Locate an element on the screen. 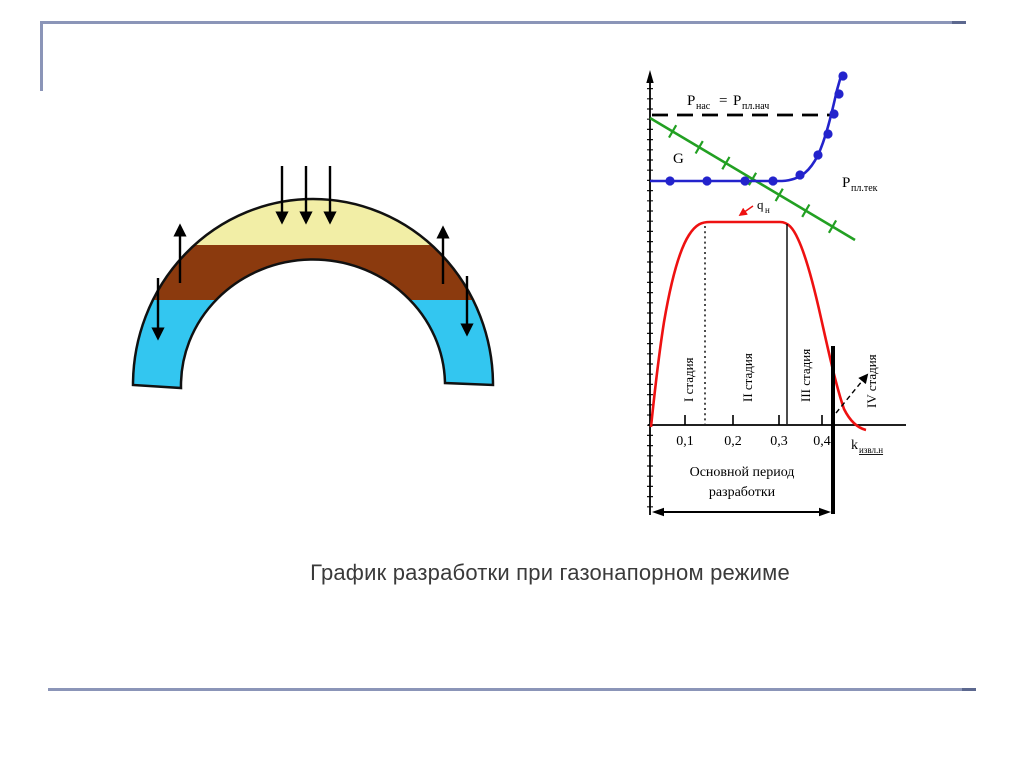  p-current-label-sub: пл.тек is located at coordinates (864, 188).